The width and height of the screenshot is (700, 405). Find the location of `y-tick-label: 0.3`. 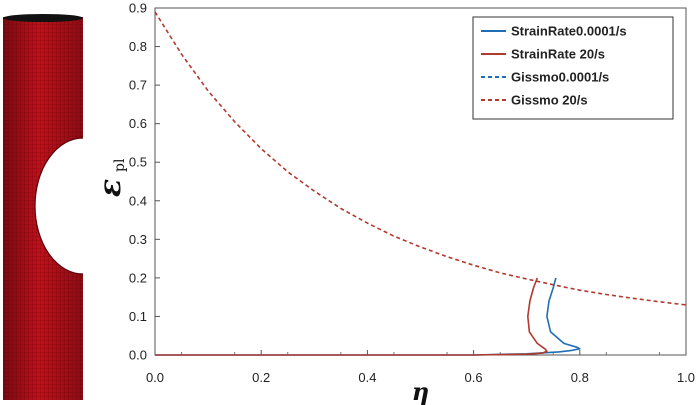

y-tick-label: 0.3 is located at coordinates (138, 239).